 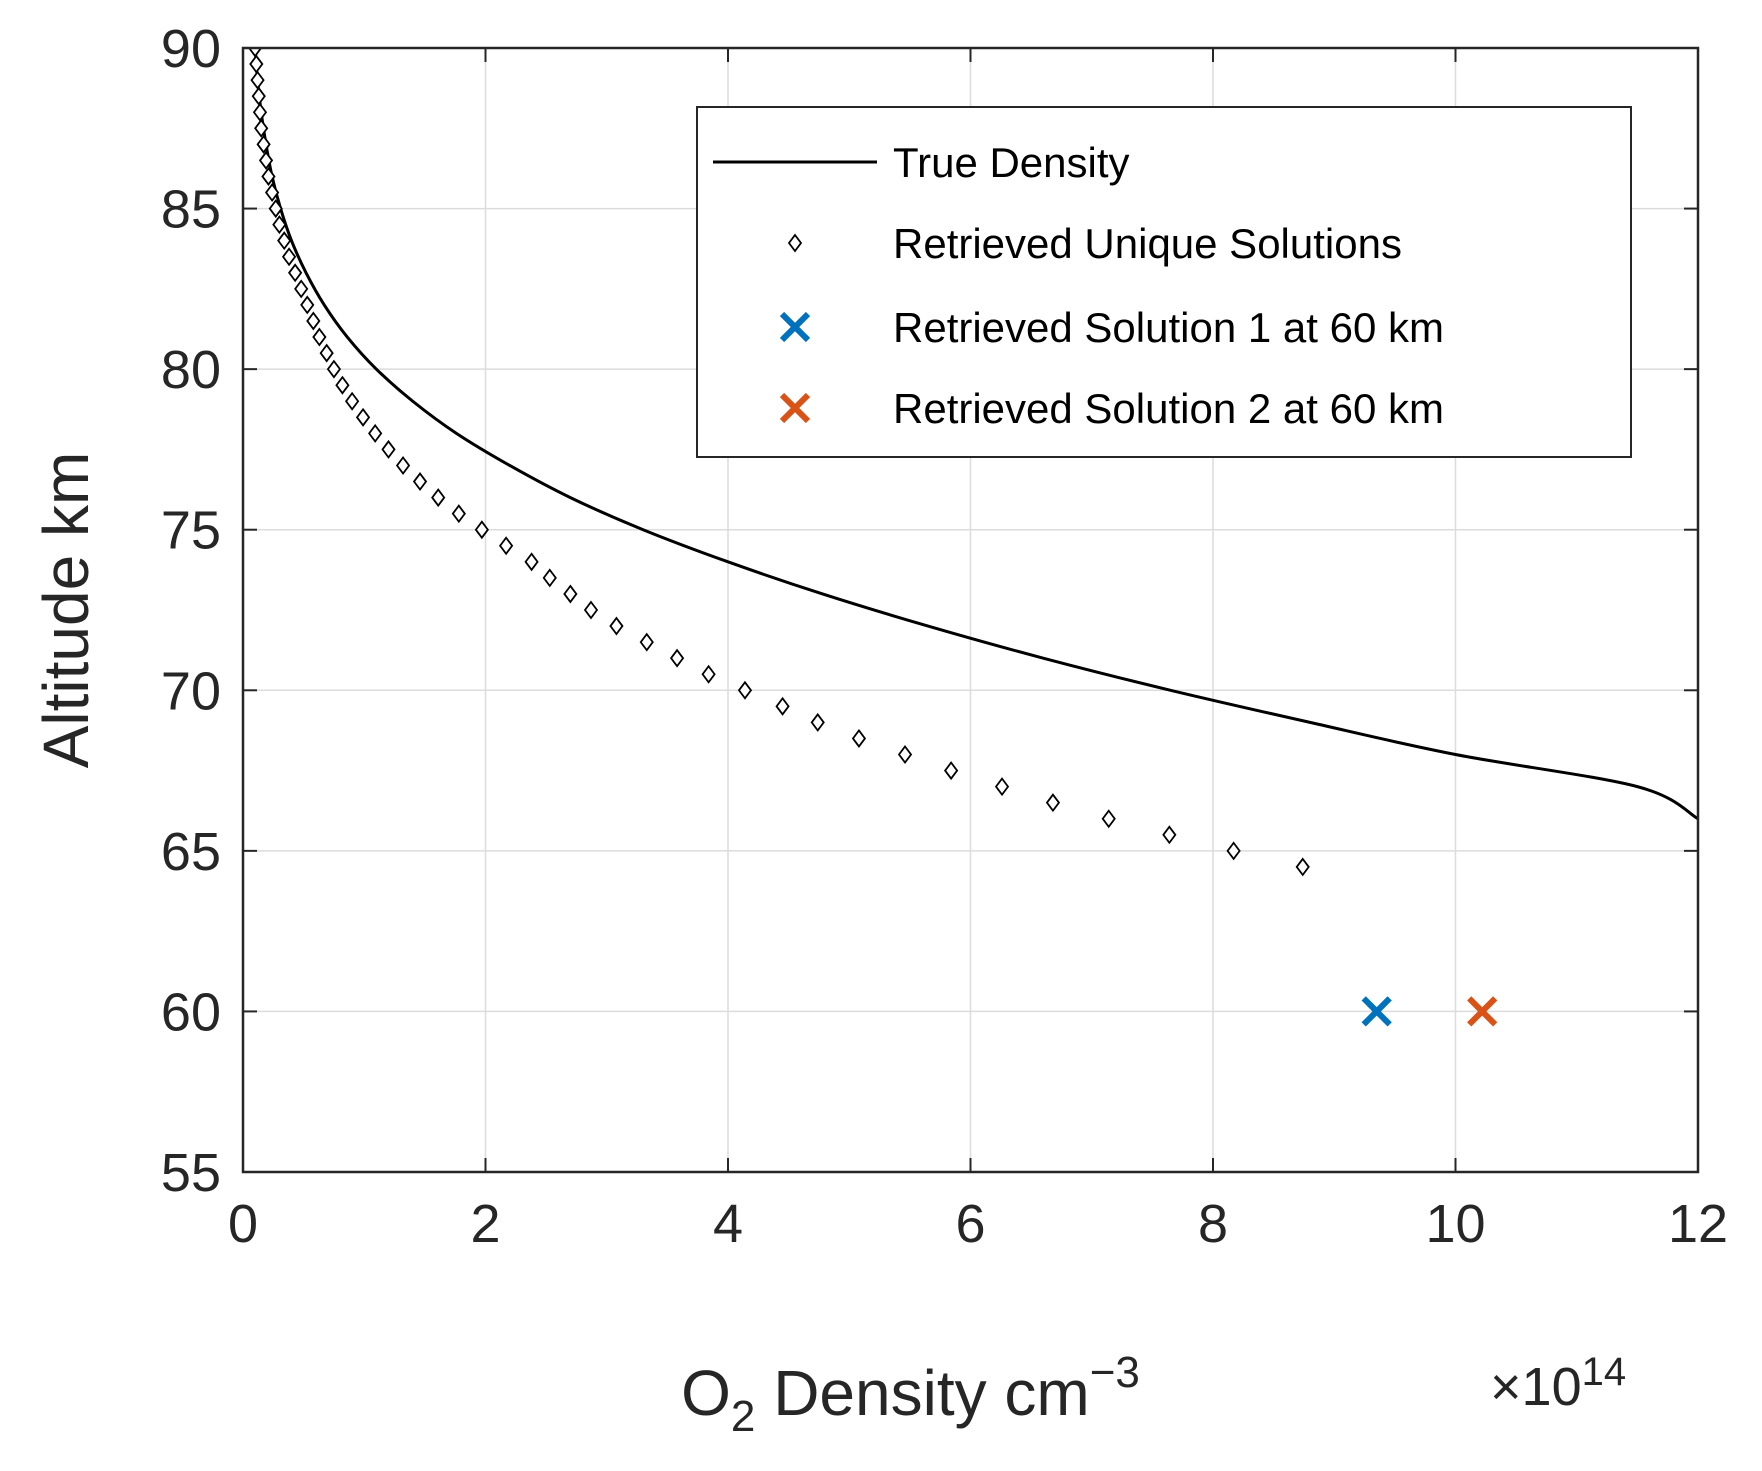 I want to click on diamond-marker-legend, so click(x=795, y=243).